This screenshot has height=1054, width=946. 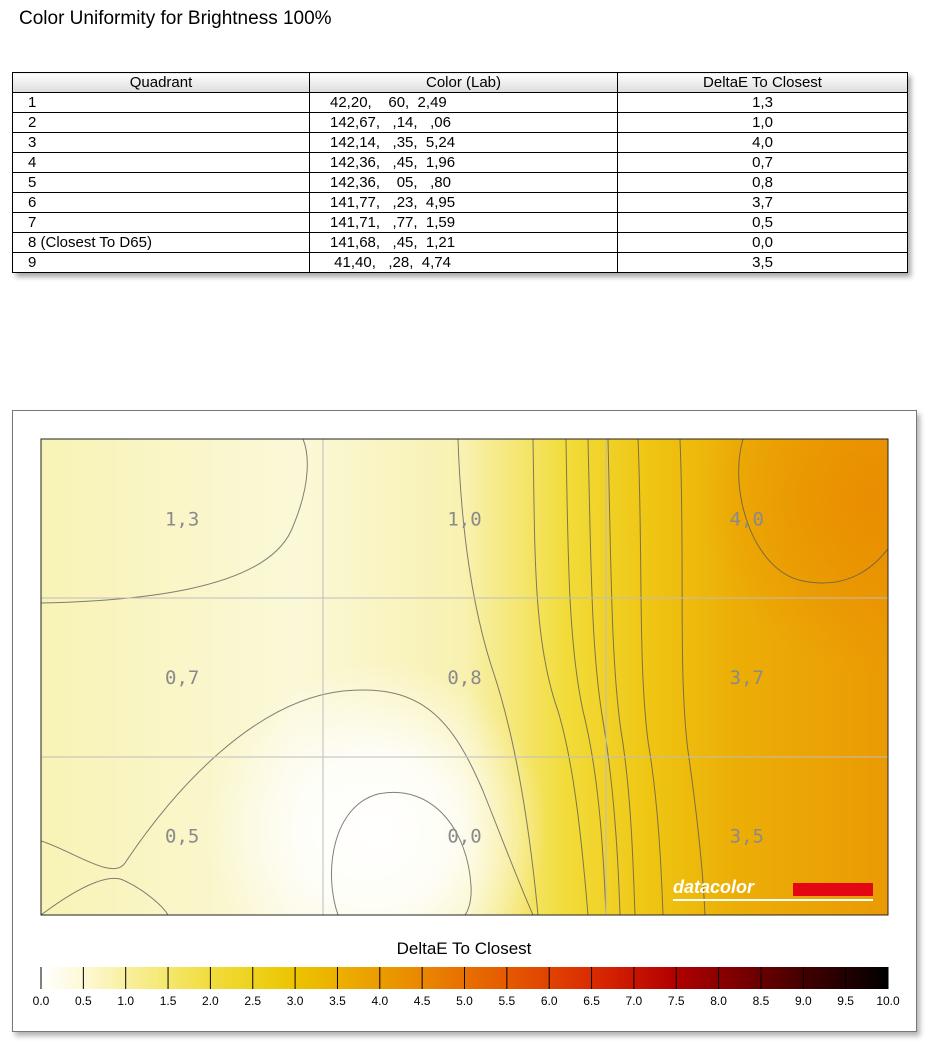 I want to click on deltae-cell: 0,5, so click(x=762, y=222).